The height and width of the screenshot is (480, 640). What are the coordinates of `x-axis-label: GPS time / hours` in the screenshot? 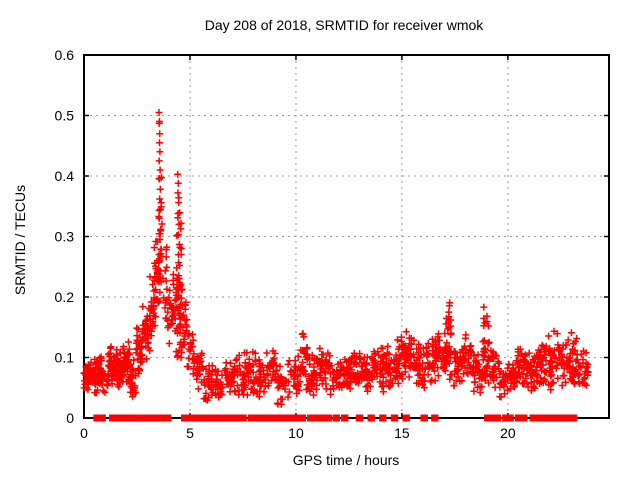 It's located at (346, 460).